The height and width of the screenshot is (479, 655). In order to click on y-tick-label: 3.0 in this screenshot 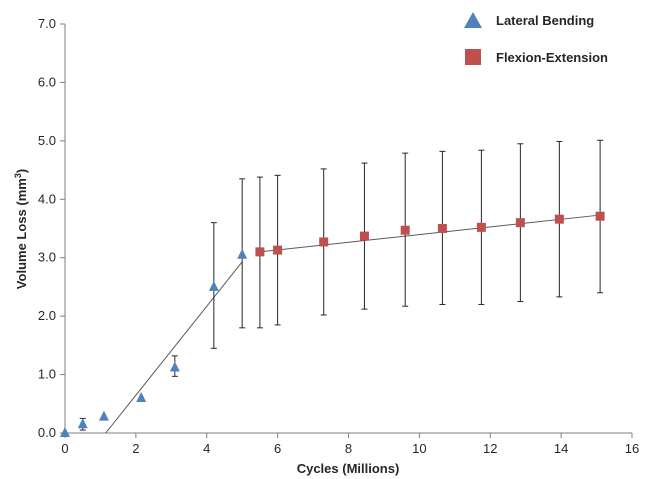, I will do `click(47, 257)`.